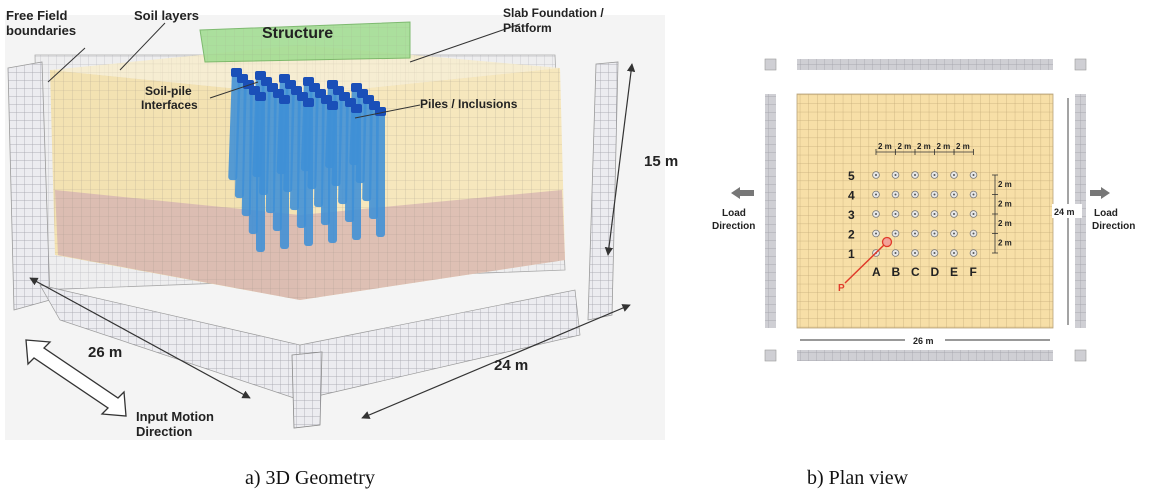 The height and width of the screenshot is (491, 1149). I want to click on corner-boundary-tr, so click(1080, 64).